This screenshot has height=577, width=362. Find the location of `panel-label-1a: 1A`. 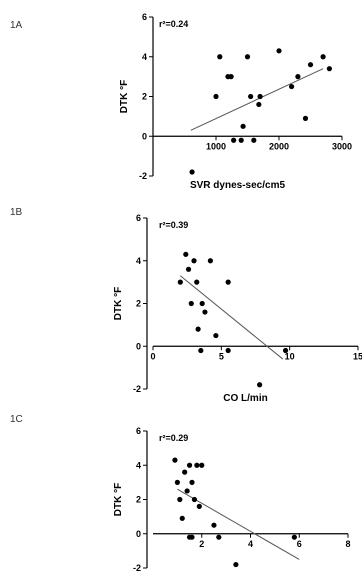

panel-label-1a: 1A is located at coordinates (16, 25).